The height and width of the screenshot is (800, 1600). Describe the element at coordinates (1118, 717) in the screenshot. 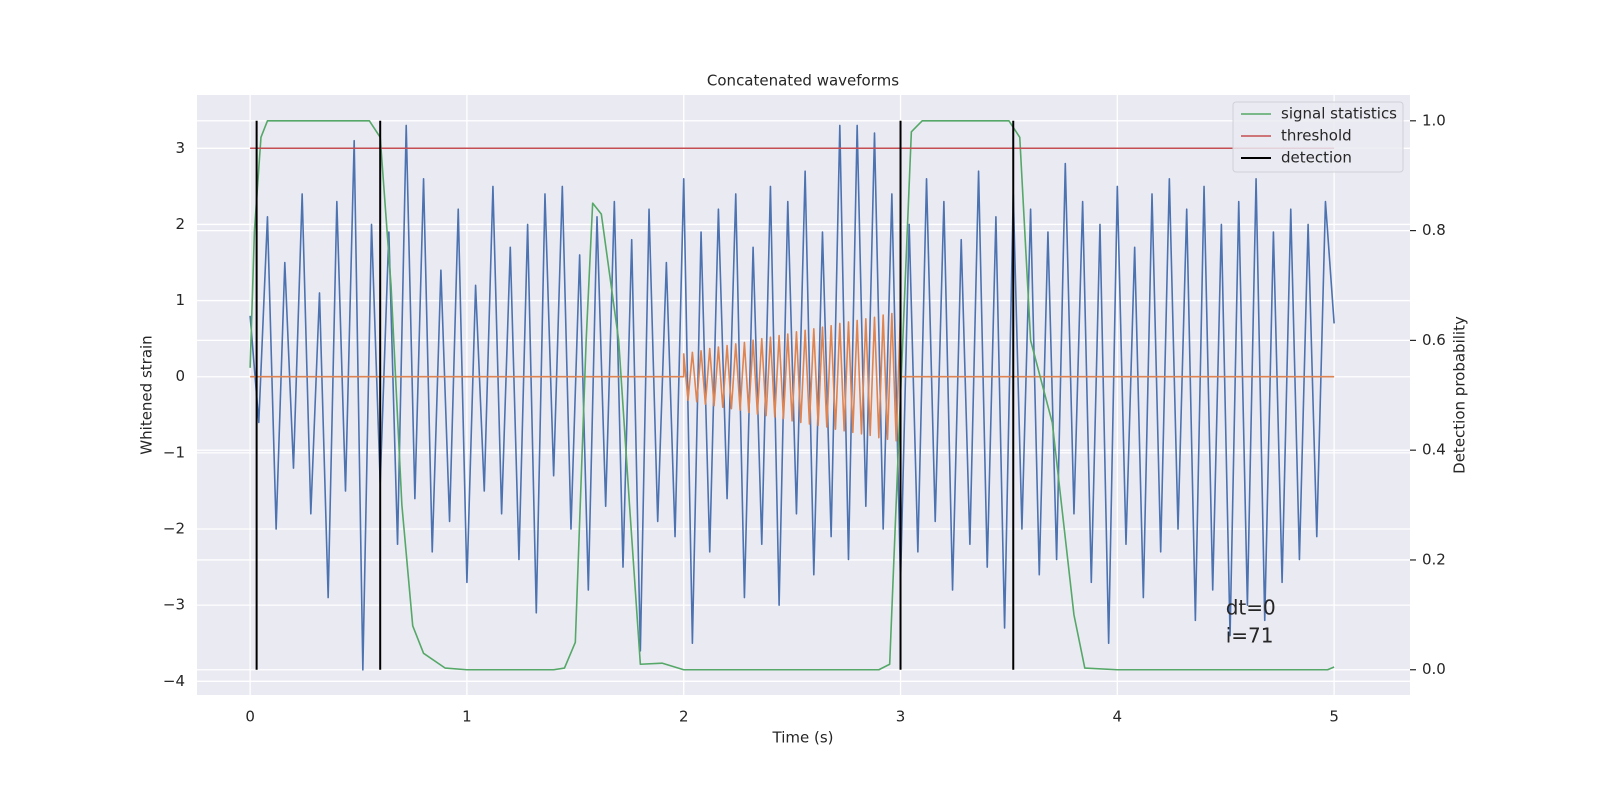

I see `x-tick-label: 4` at that location.